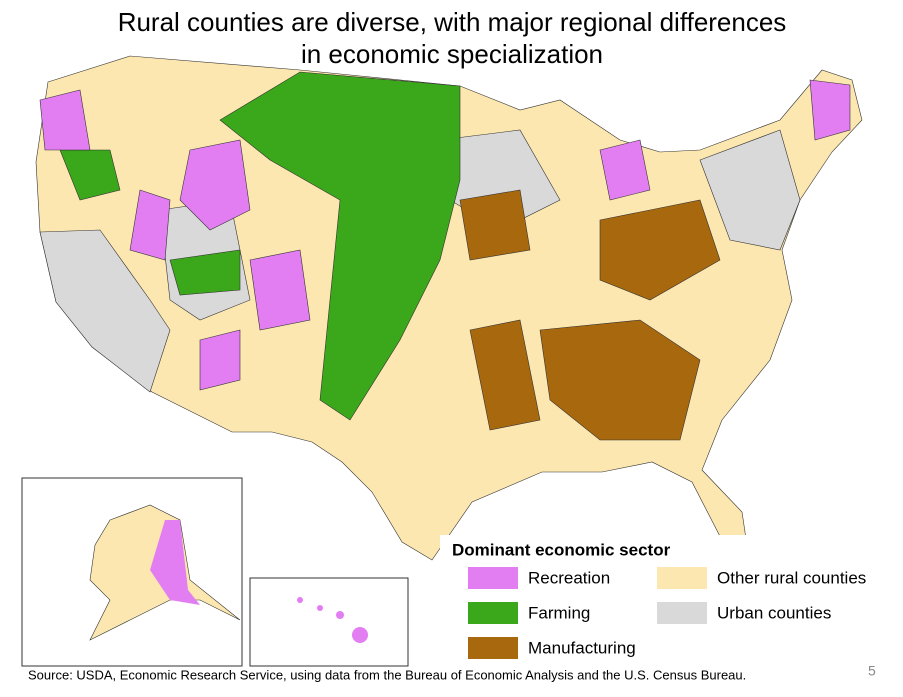 The height and width of the screenshot is (697, 903). What do you see at coordinates (561, 549) in the screenshot?
I see `legend-title: Dominant economic sector` at bounding box center [561, 549].